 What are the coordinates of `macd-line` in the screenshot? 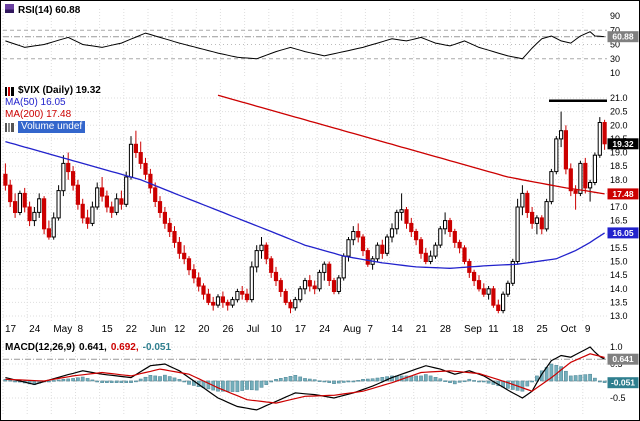 It's located at (305, 378).